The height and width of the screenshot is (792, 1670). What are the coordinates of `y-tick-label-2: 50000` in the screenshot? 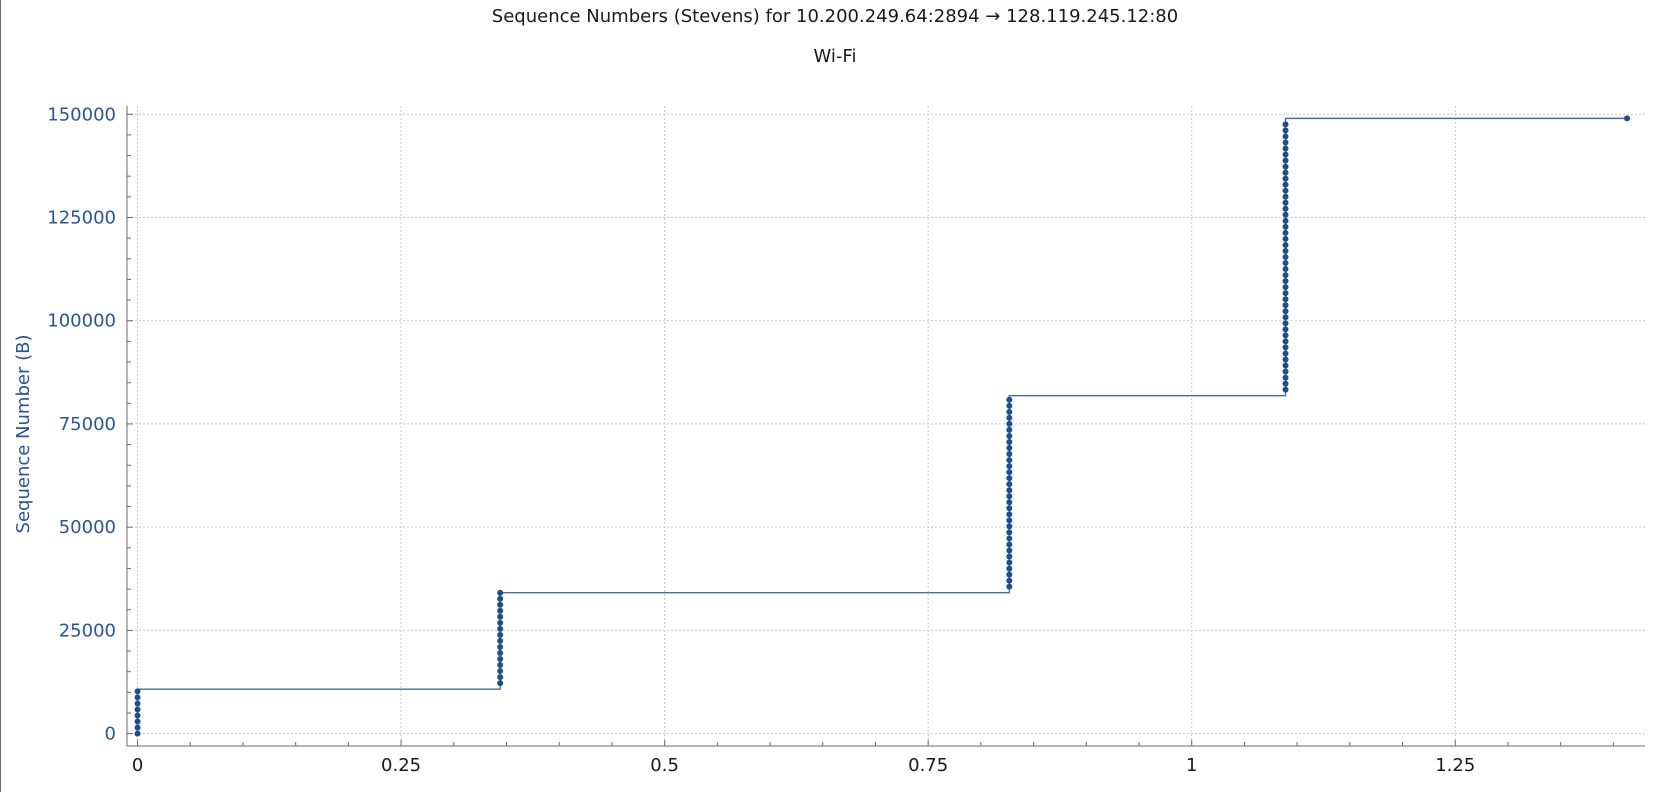 It's located at (87, 527).